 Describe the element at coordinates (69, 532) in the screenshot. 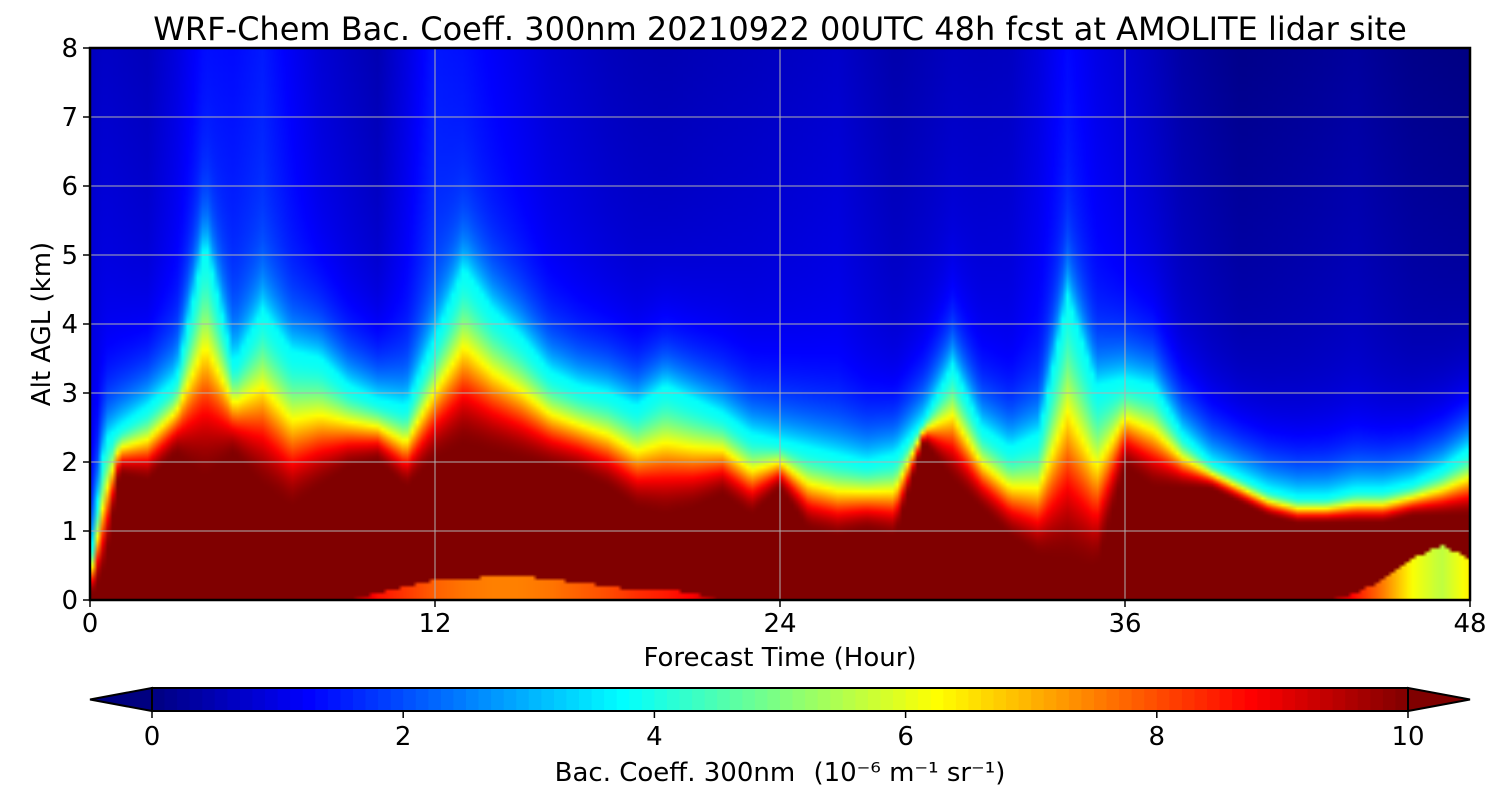

I see `y-tick-label: 1` at that location.